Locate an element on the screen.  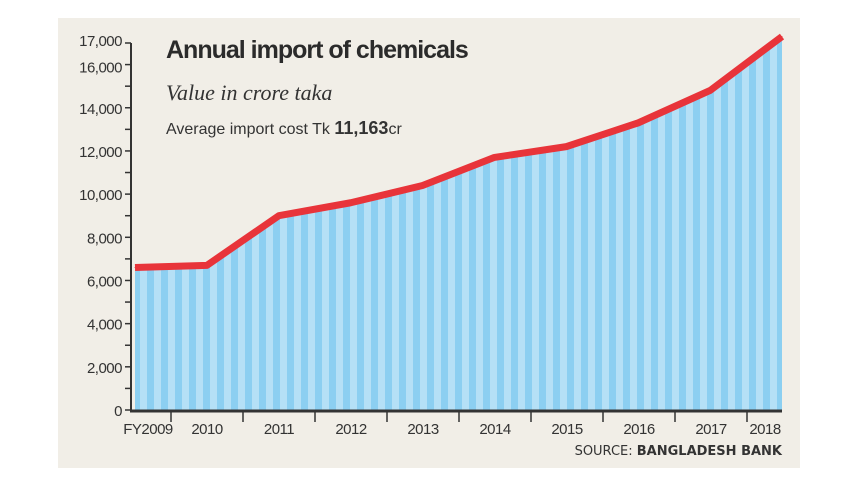
y-tick-label: 0 is located at coordinates (118, 411).